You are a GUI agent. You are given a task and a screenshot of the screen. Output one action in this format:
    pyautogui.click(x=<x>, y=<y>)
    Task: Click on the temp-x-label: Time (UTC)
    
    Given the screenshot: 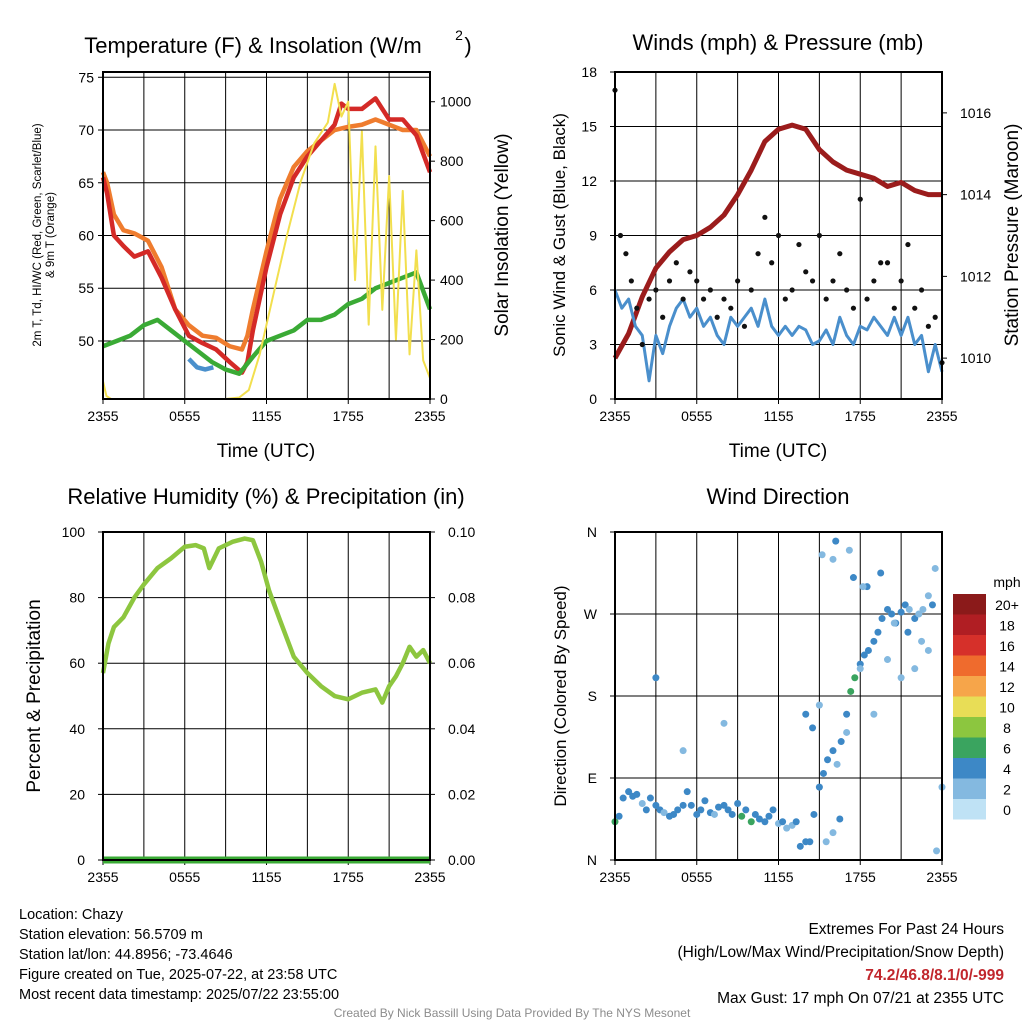 What is the action you would take?
    pyautogui.click(x=266, y=451)
    